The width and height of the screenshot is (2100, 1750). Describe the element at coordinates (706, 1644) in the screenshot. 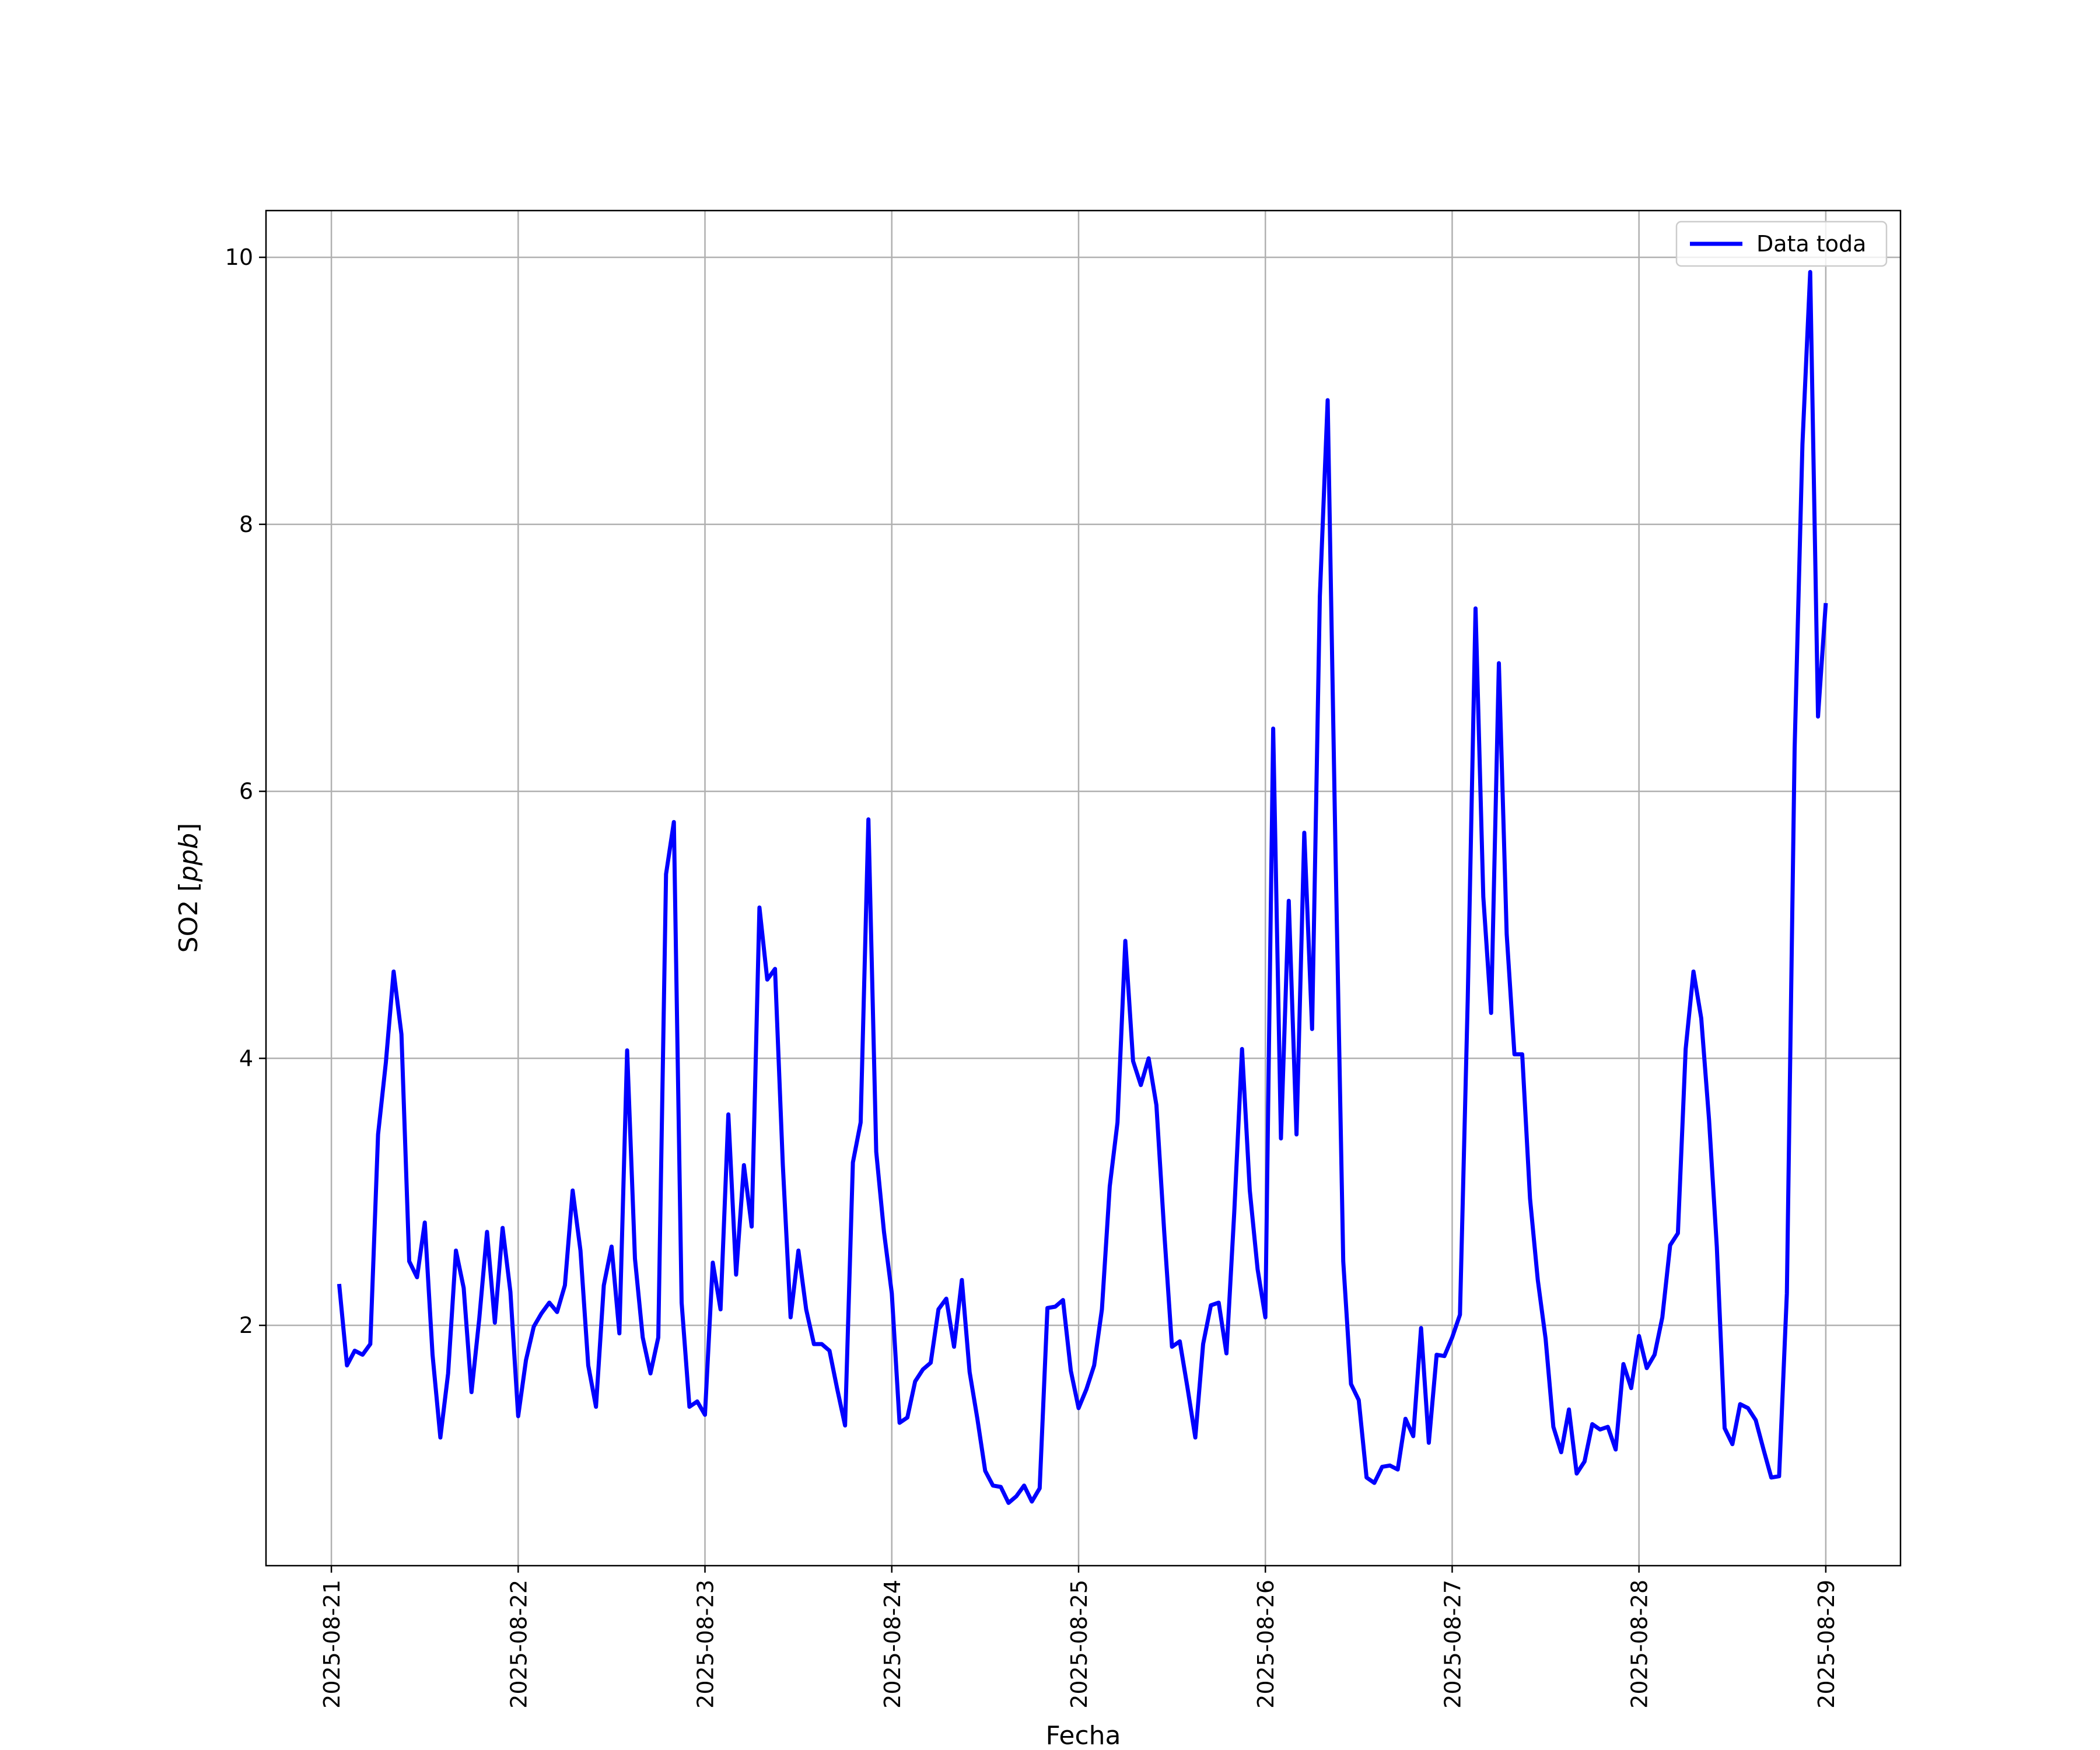

I see `x-tick-label: 2025-08-23` at that location.